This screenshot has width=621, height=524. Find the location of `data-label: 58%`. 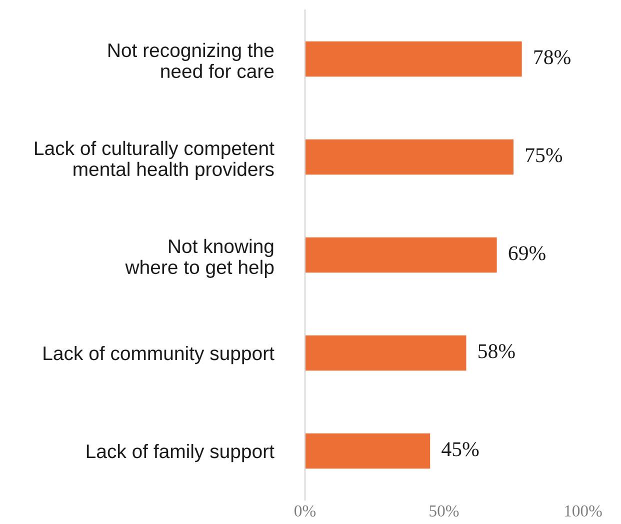

data-label: 58% is located at coordinates (496, 351).